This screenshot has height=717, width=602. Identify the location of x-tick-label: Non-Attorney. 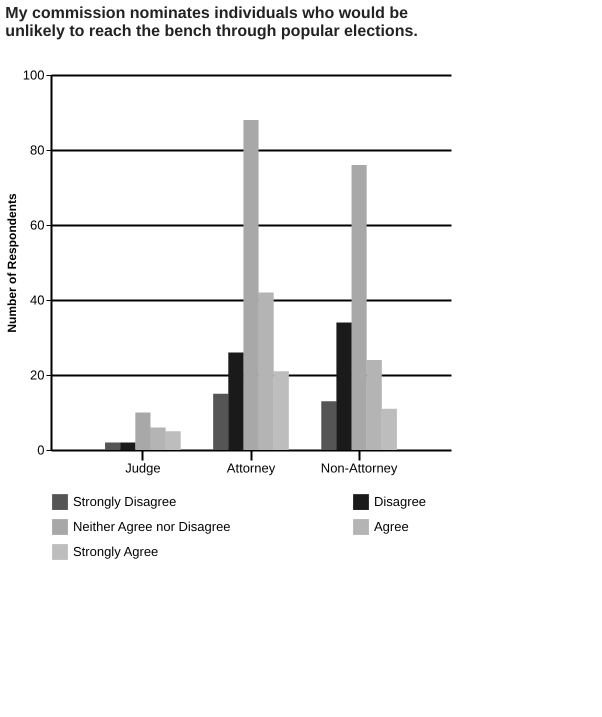
(359, 468).